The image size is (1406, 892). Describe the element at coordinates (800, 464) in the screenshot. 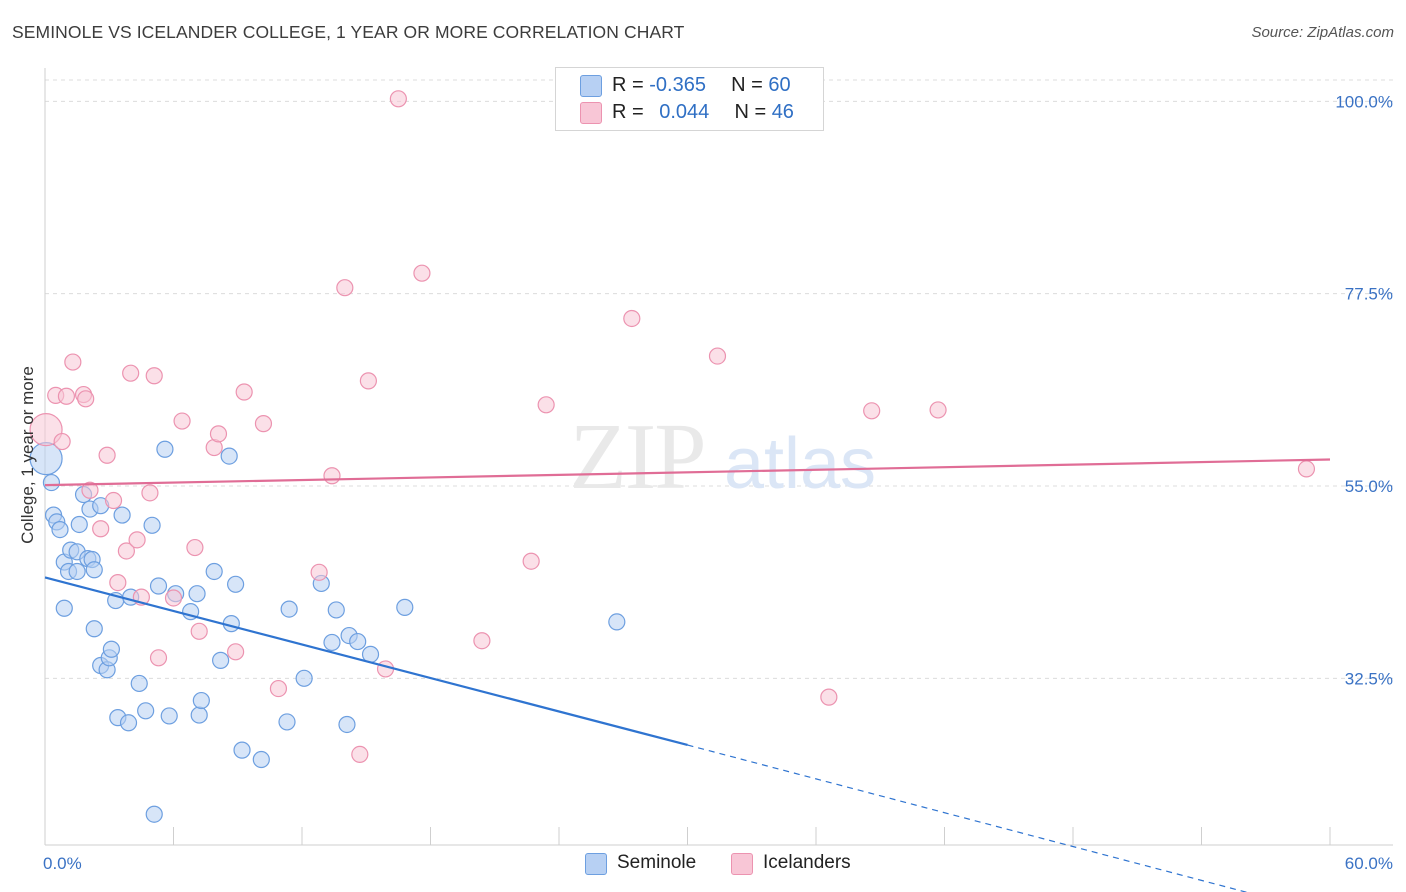

I see `watermark-atlas: atlas` at that location.